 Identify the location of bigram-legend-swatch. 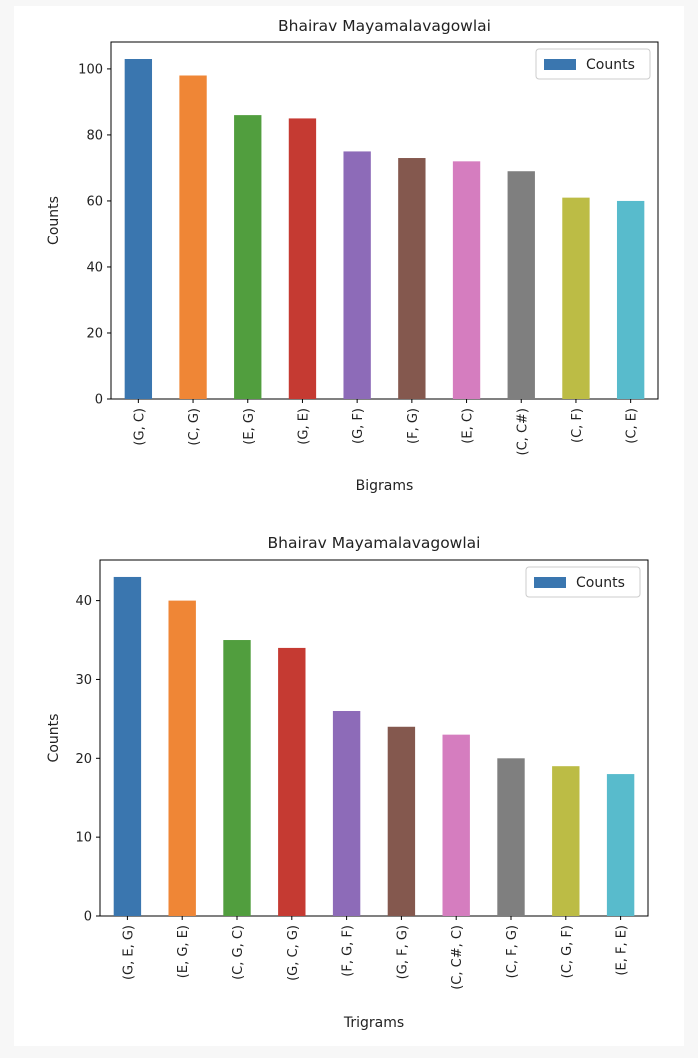
(560, 64).